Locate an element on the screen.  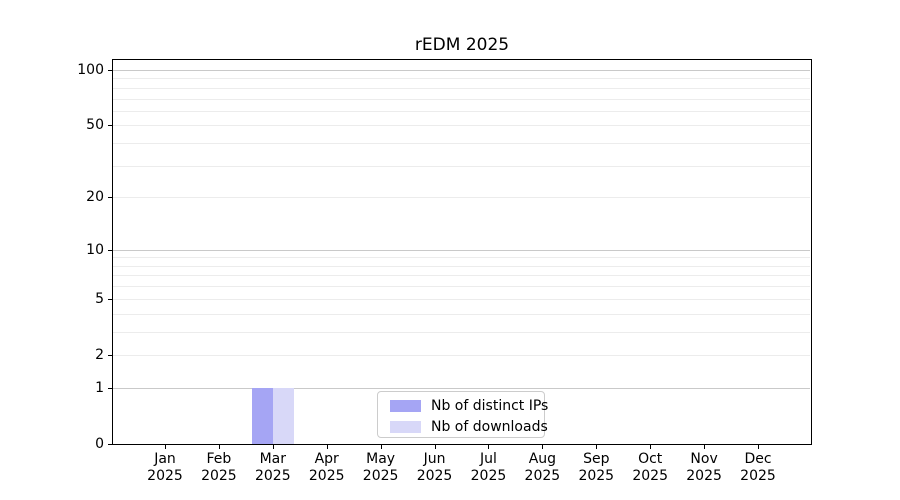
legend-item-distinct-ips: Nb of distinct IPs is located at coordinates (467, 406).